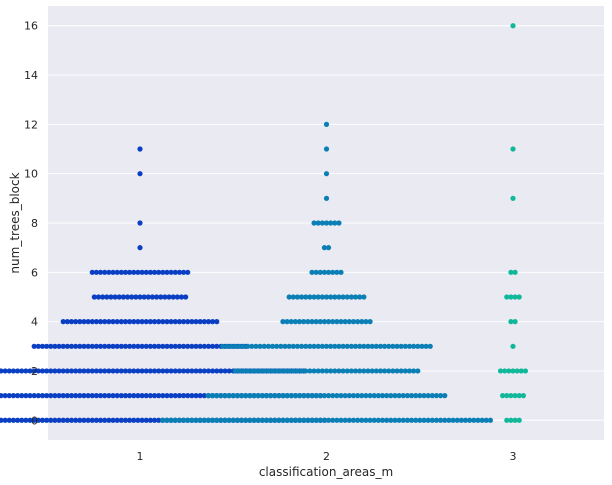 This screenshot has height=485, width=612. What do you see at coordinates (31, 26) in the screenshot?
I see `y-tick-label: 16` at bounding box center [31, 26].